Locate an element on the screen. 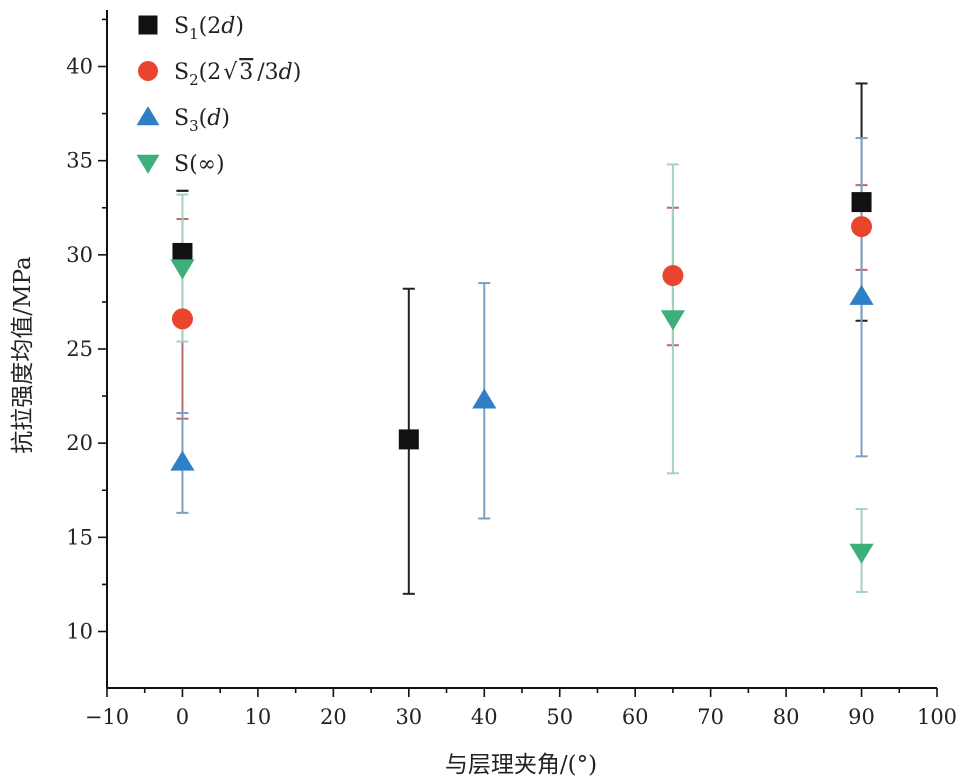  y-axis-title: 抗拉强度均值/MPa is located at coordinates (23, 355).